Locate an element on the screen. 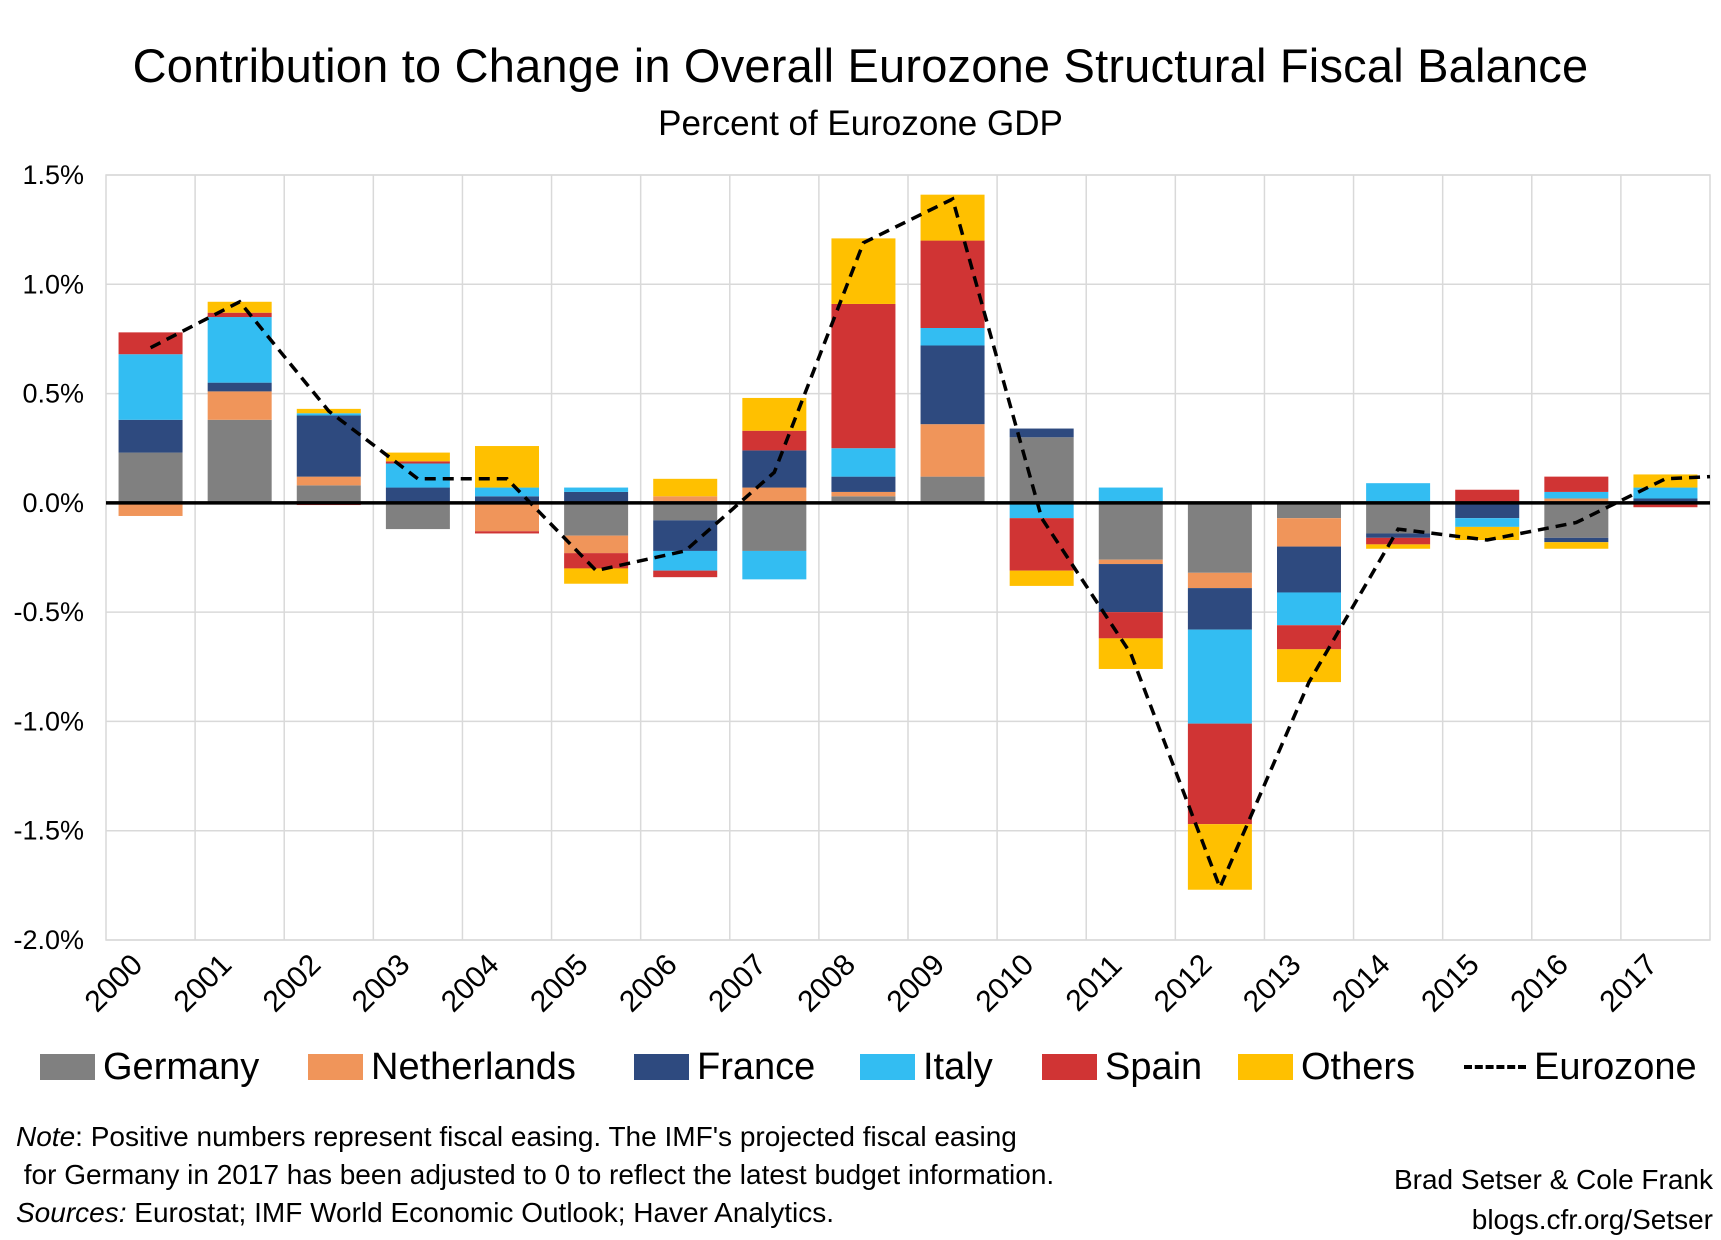  x-tick-label: 2002 is located at coordinates (292, 983).